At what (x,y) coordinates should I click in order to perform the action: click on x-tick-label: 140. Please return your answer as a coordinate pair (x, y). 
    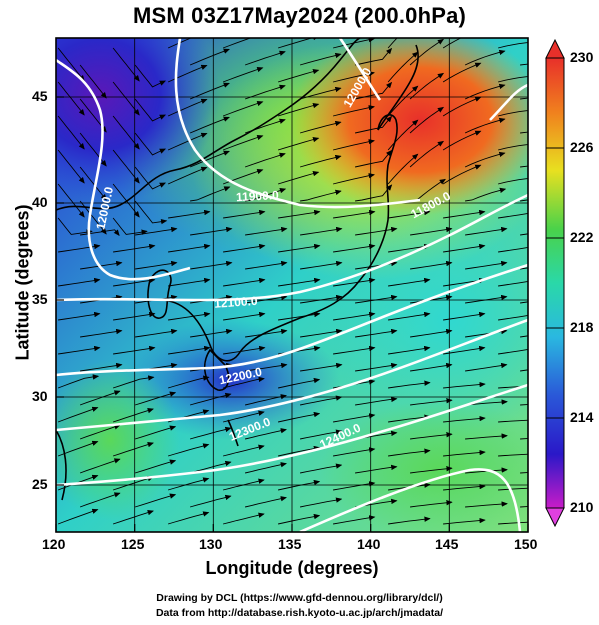
    Looking at the image, I should click on (369, 544).